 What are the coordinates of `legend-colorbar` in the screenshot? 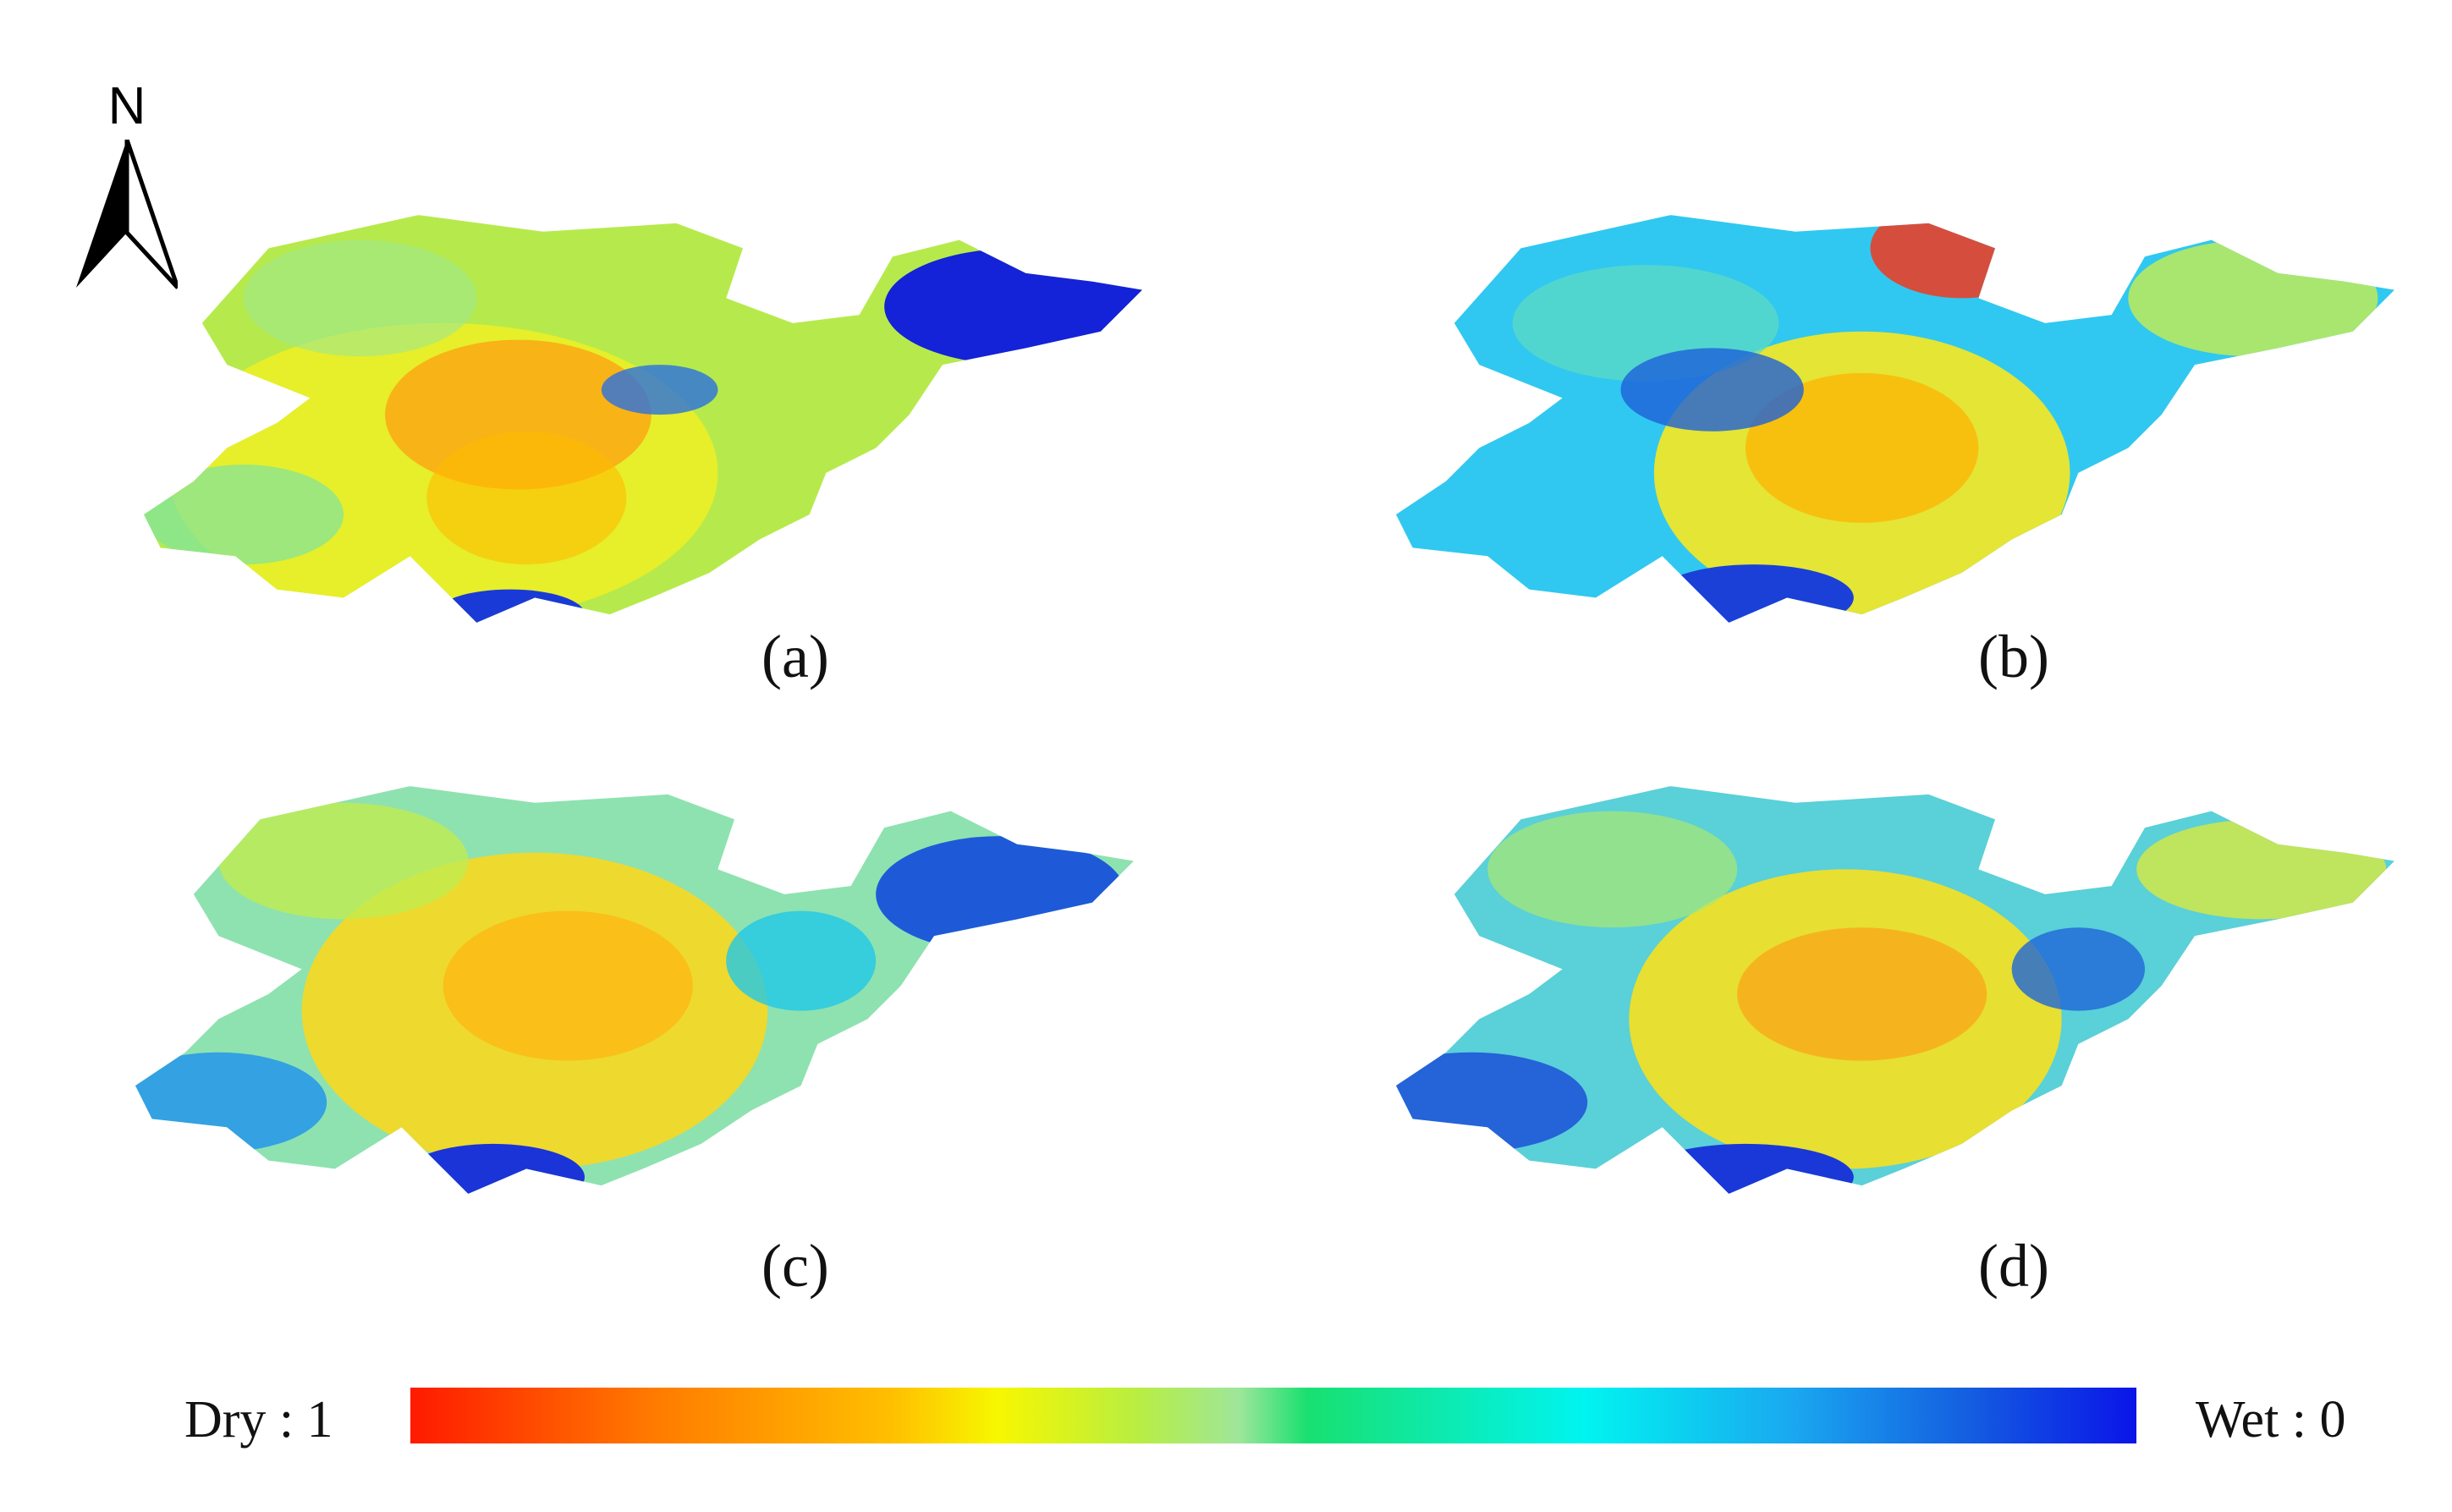 It's located at (1273, 1416).